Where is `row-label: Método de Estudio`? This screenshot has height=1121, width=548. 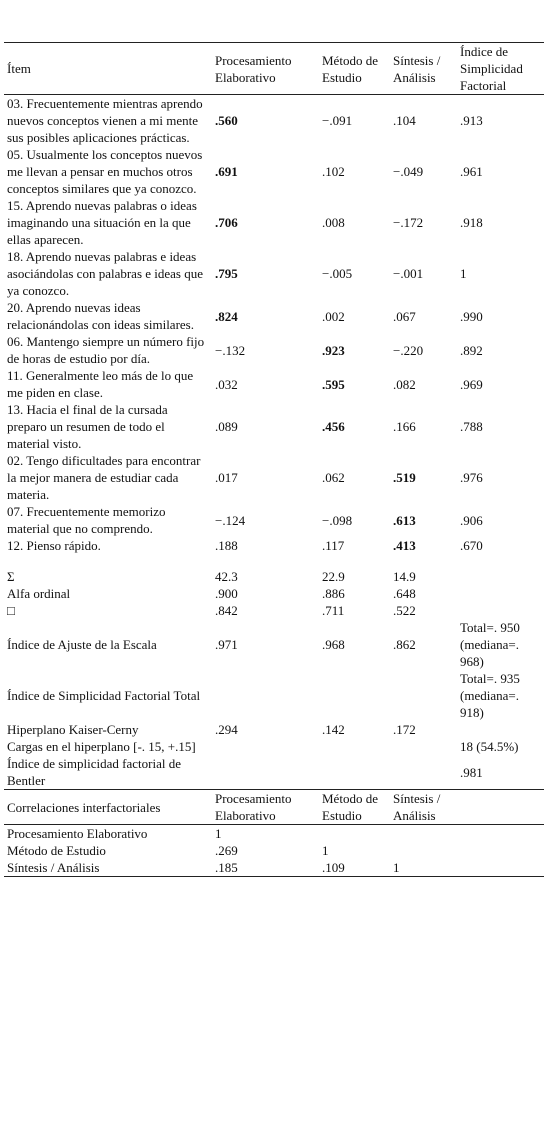 row-label: Método de Estudio is located at coordinates (56, 850).